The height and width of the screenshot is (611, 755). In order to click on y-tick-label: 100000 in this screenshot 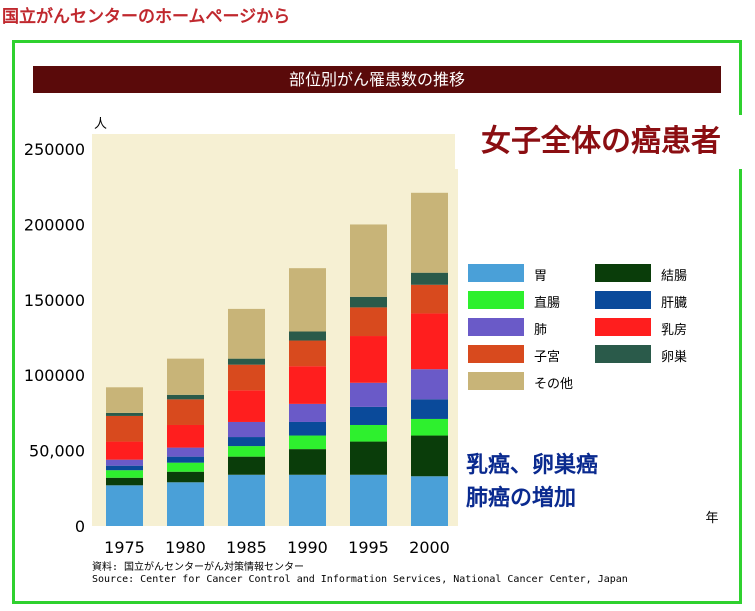, I will do `click(54, 375)`.